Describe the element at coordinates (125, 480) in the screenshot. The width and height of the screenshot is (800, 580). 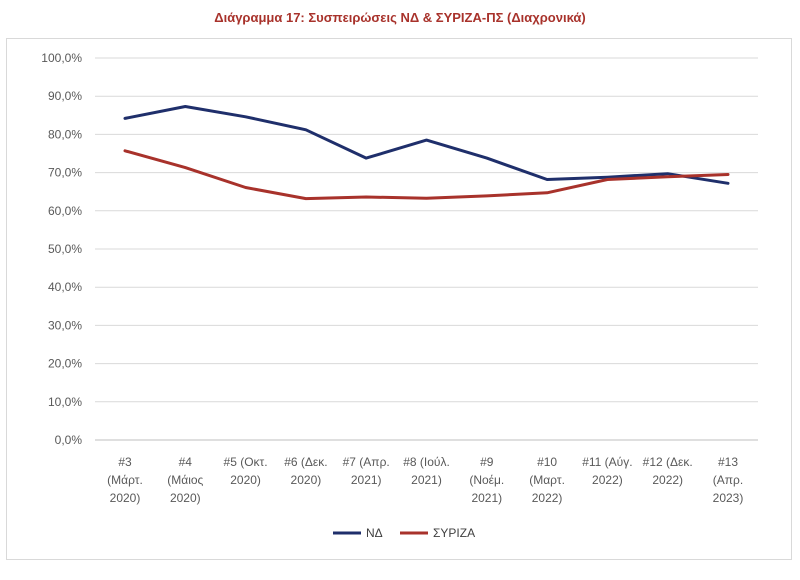
I see `x-tick-label: #3 (Μάρτ. 2020)` at that location.